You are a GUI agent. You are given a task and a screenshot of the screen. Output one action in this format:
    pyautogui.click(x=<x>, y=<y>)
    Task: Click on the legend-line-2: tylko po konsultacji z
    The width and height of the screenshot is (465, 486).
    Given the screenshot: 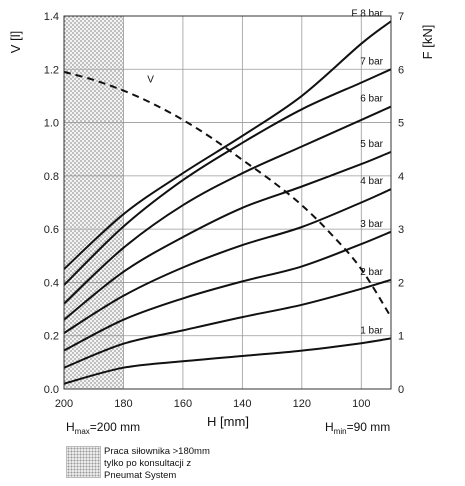 What is the action you would take?
    pyautogui.click(x=148, y=463)
    